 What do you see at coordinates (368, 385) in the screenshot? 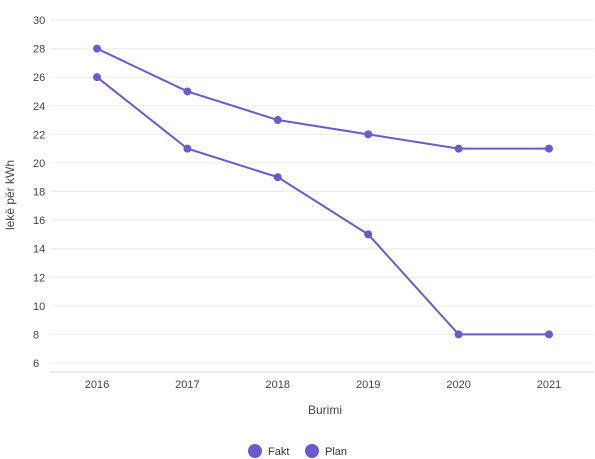
I see `x-tick-label: 2019` at bounding box center [368, 385].